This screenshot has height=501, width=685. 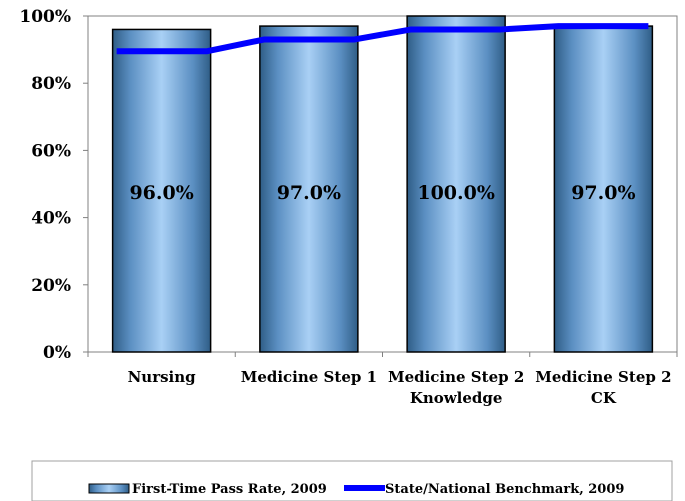 What do you see at coordinates (504, 489) in the screenshot?
I see `legend-label-line: State/National Benchmark, 2009` at bounding box center [504, 489].